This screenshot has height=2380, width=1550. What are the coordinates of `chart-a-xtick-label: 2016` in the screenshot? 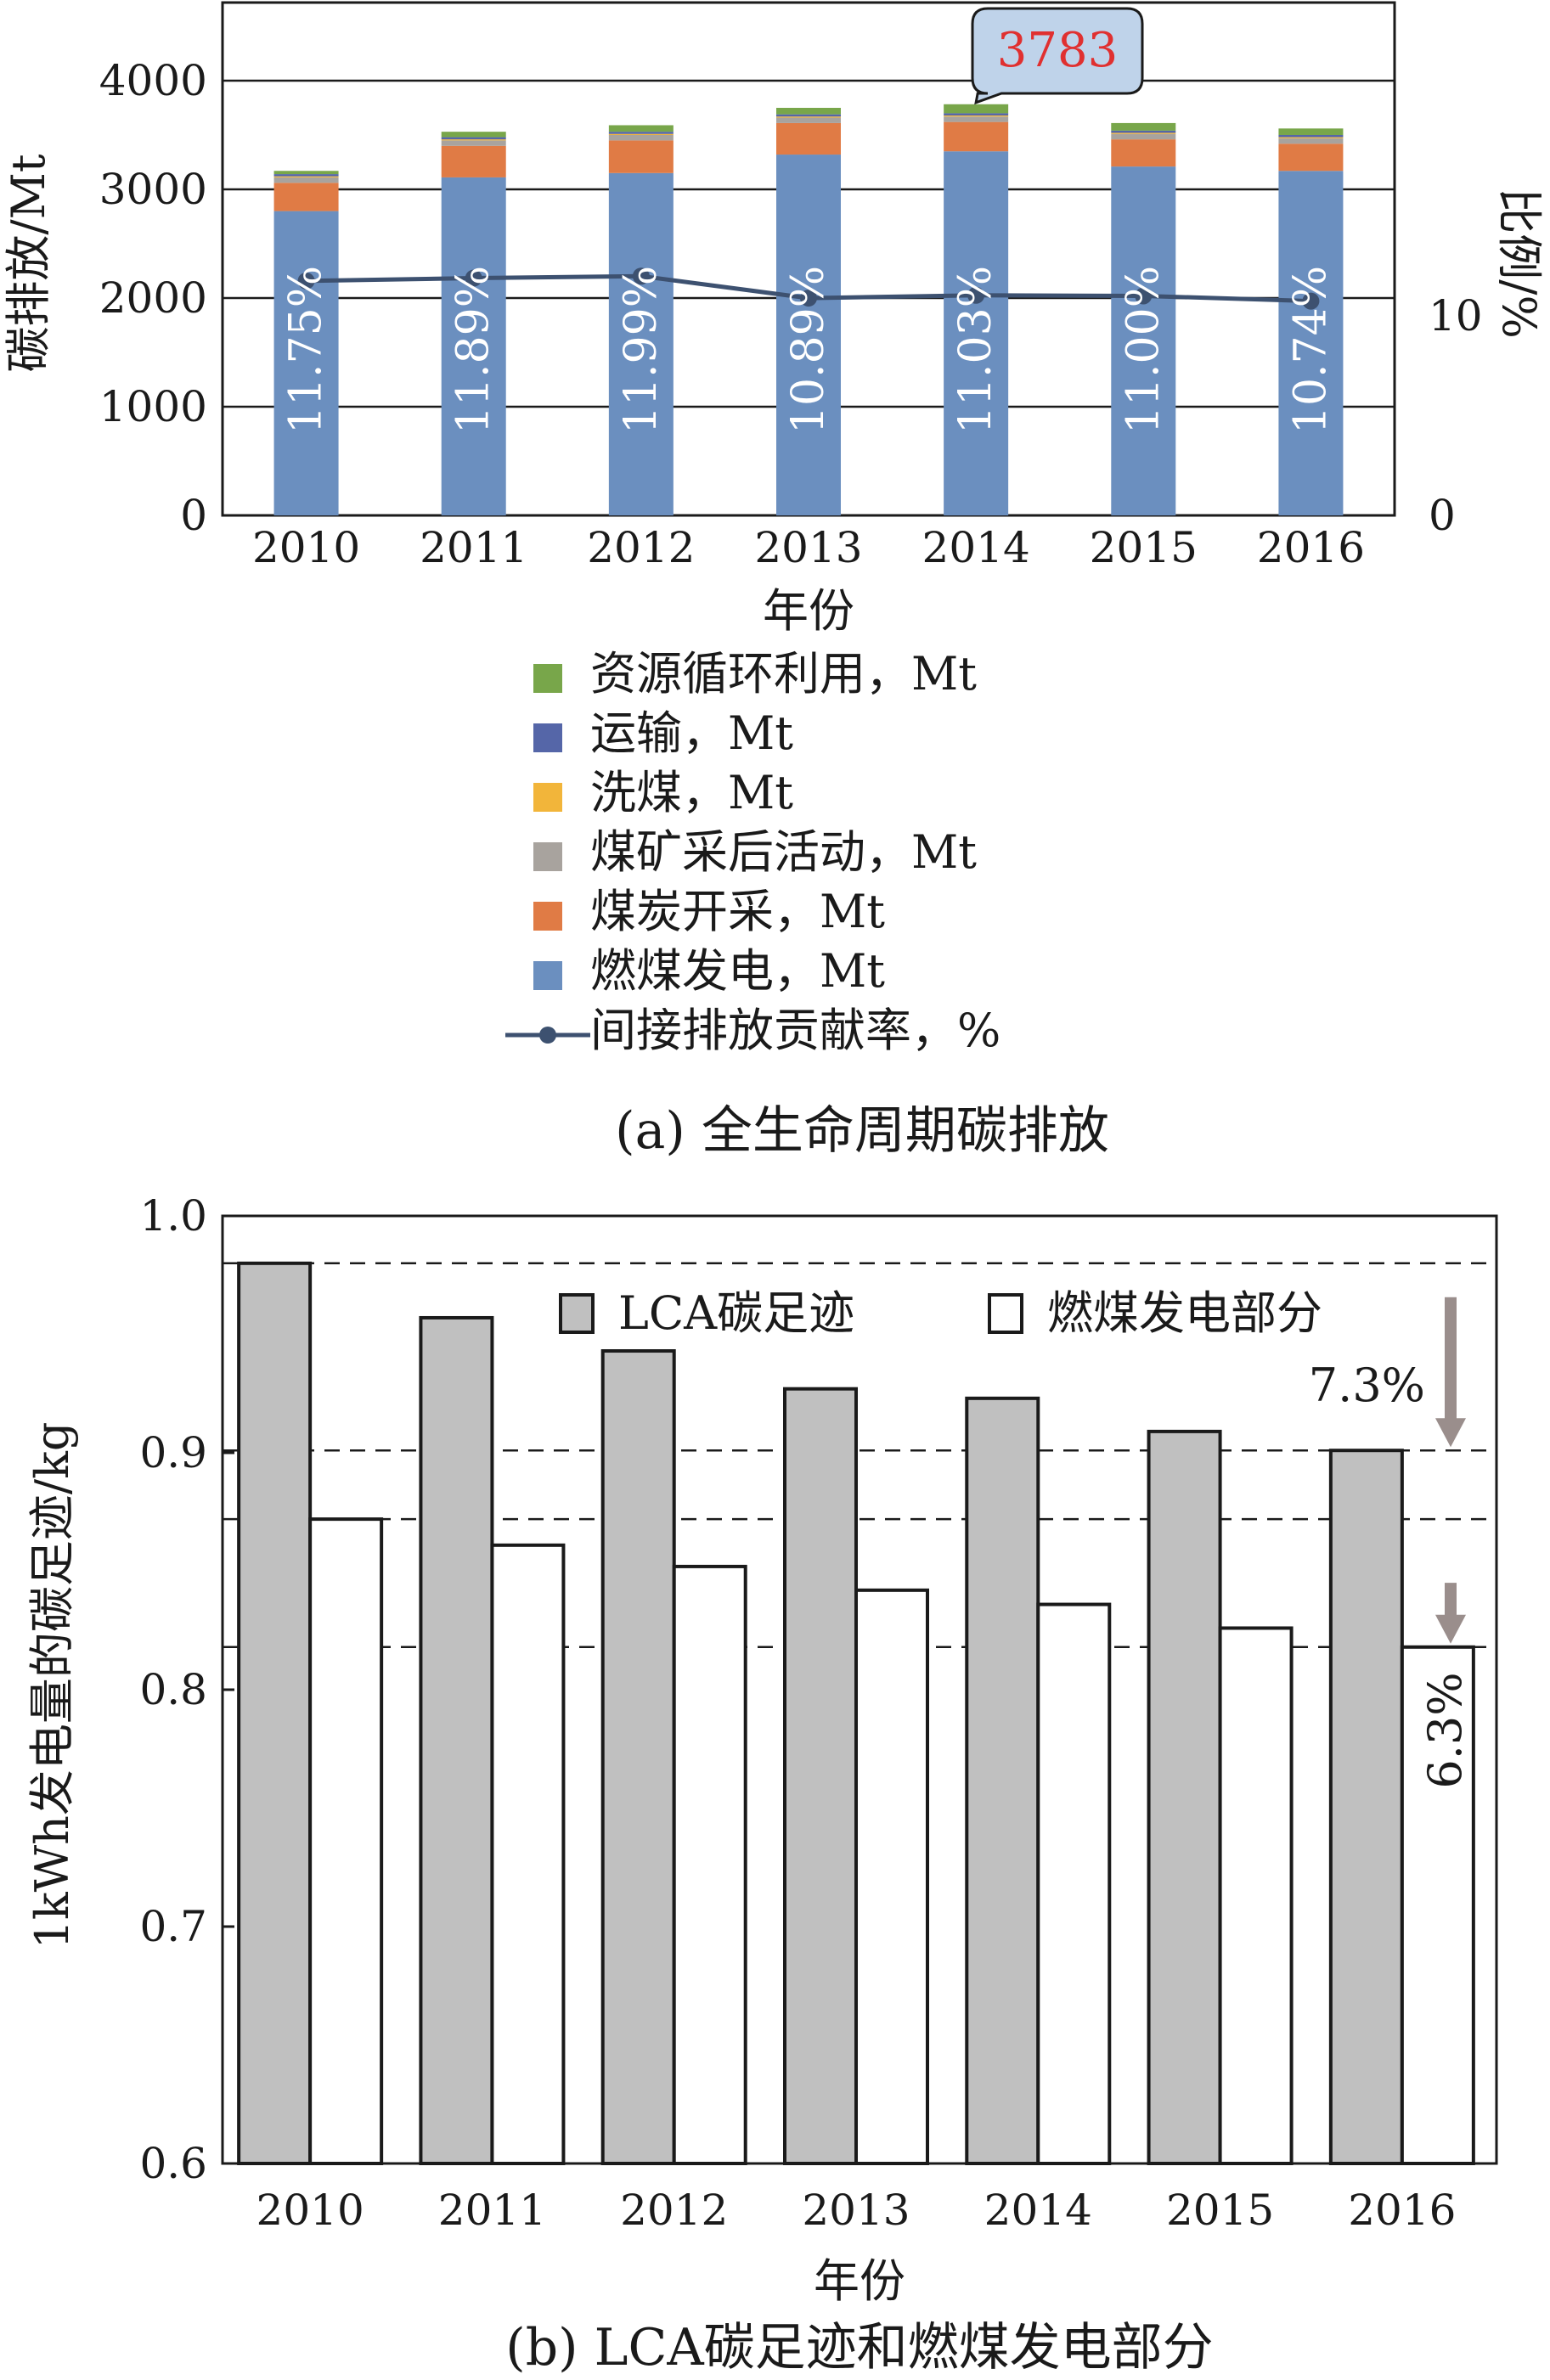 It's located at (1311, 547).